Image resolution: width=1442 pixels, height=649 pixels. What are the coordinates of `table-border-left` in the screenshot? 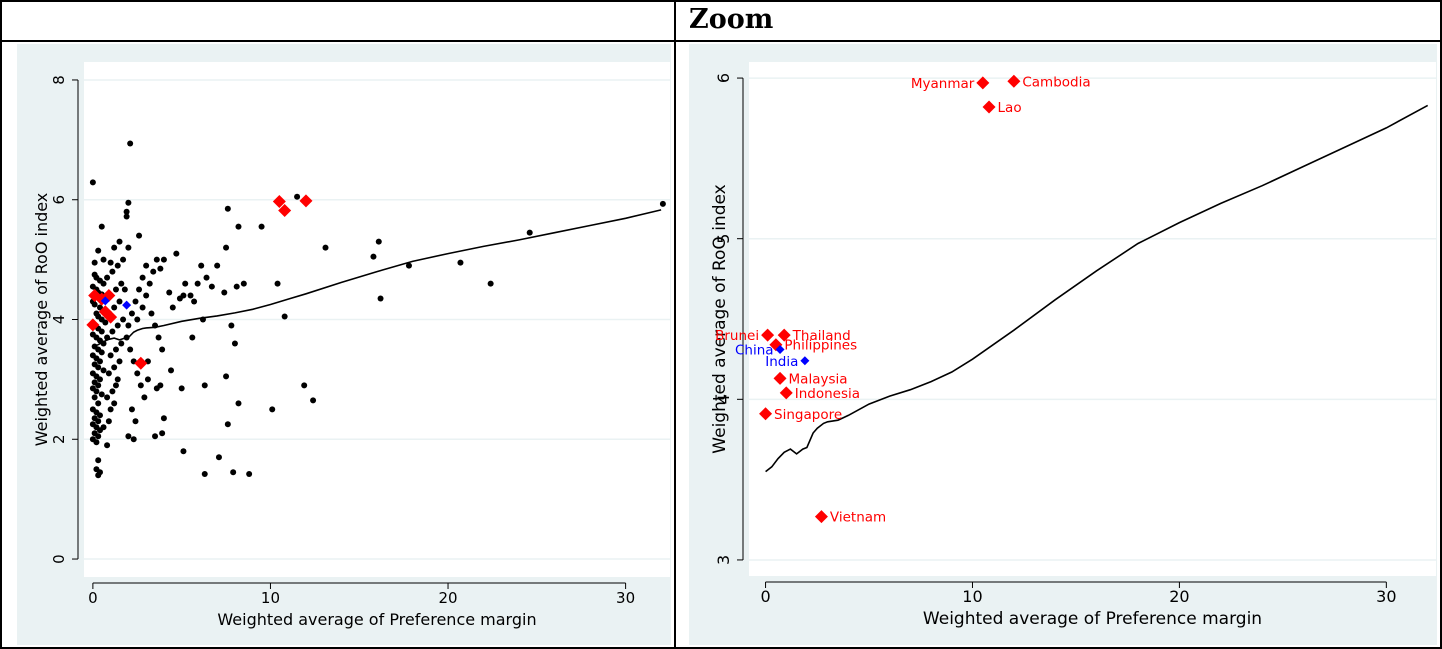 It's located at (1, 324).